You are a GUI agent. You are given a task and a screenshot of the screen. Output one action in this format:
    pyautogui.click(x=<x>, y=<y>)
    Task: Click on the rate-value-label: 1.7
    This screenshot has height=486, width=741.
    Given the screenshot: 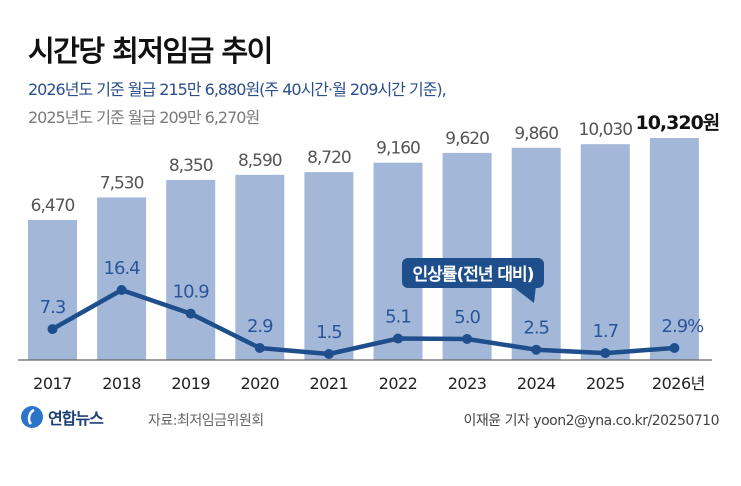 What is the action you would take?
    pyautogui.click(x=605, y=331)
    